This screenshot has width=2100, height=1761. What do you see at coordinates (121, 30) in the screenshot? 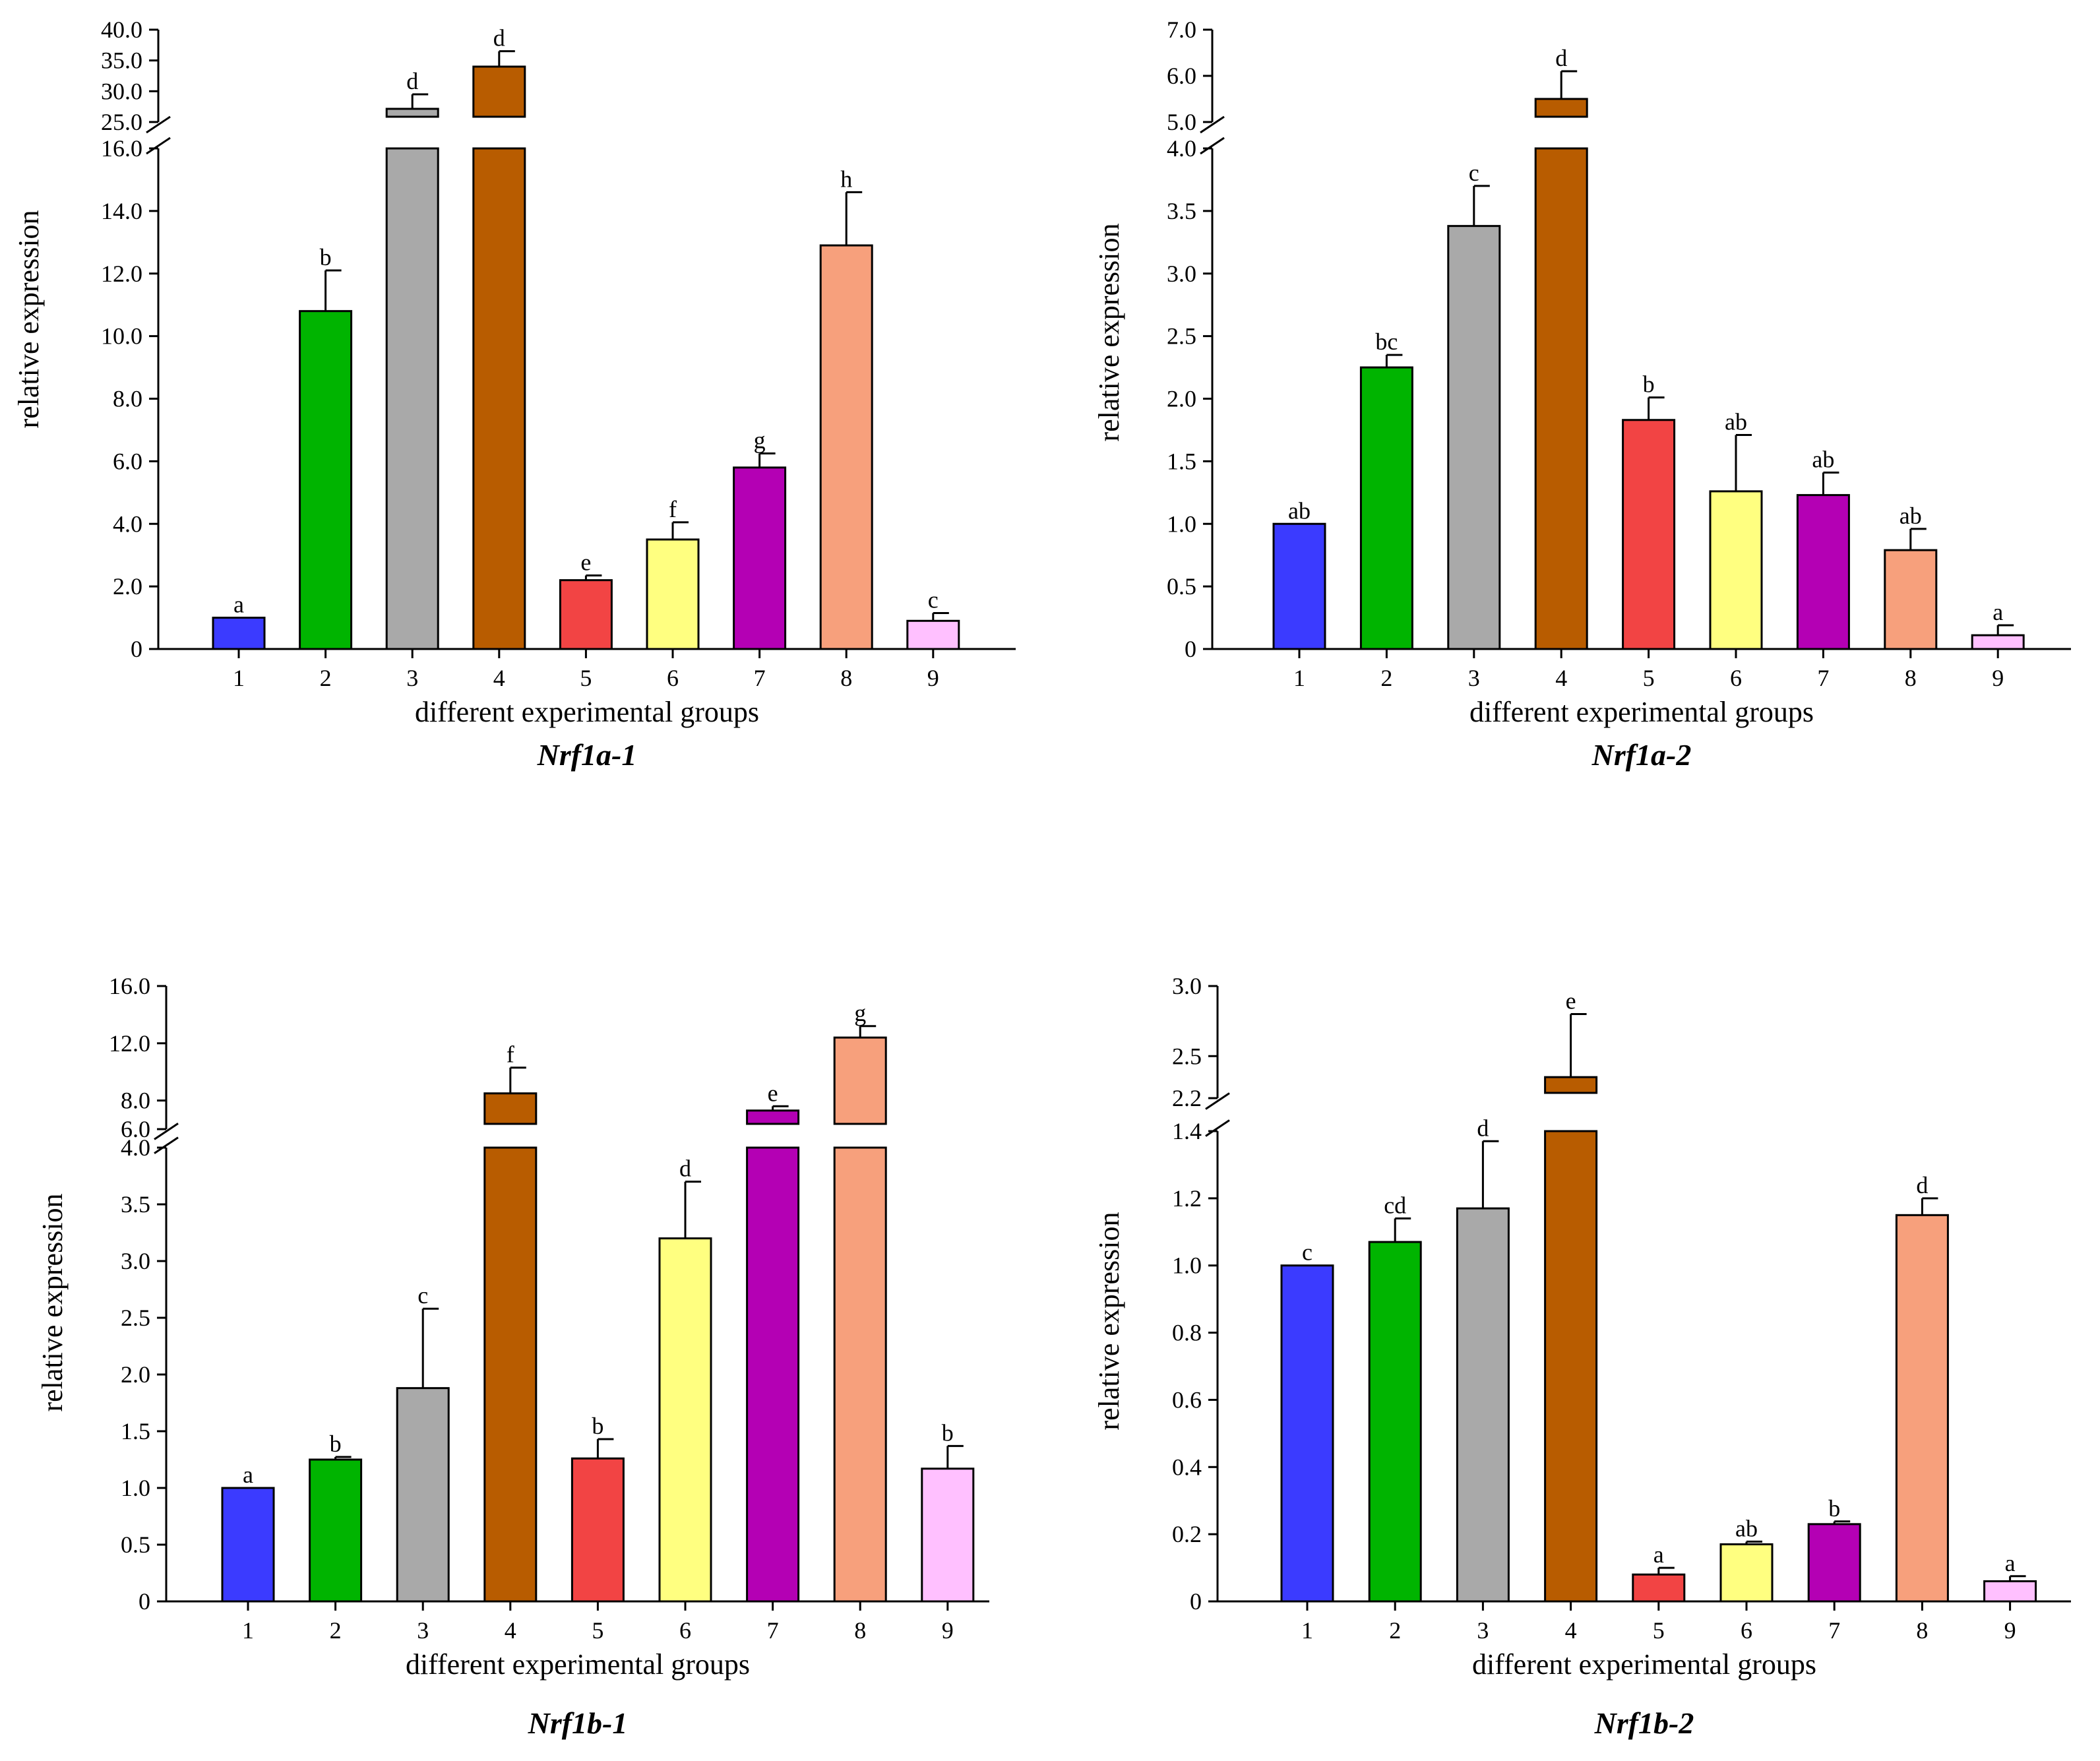
I see `y-tick-label: 40.0` at bounding box center [121, 30].